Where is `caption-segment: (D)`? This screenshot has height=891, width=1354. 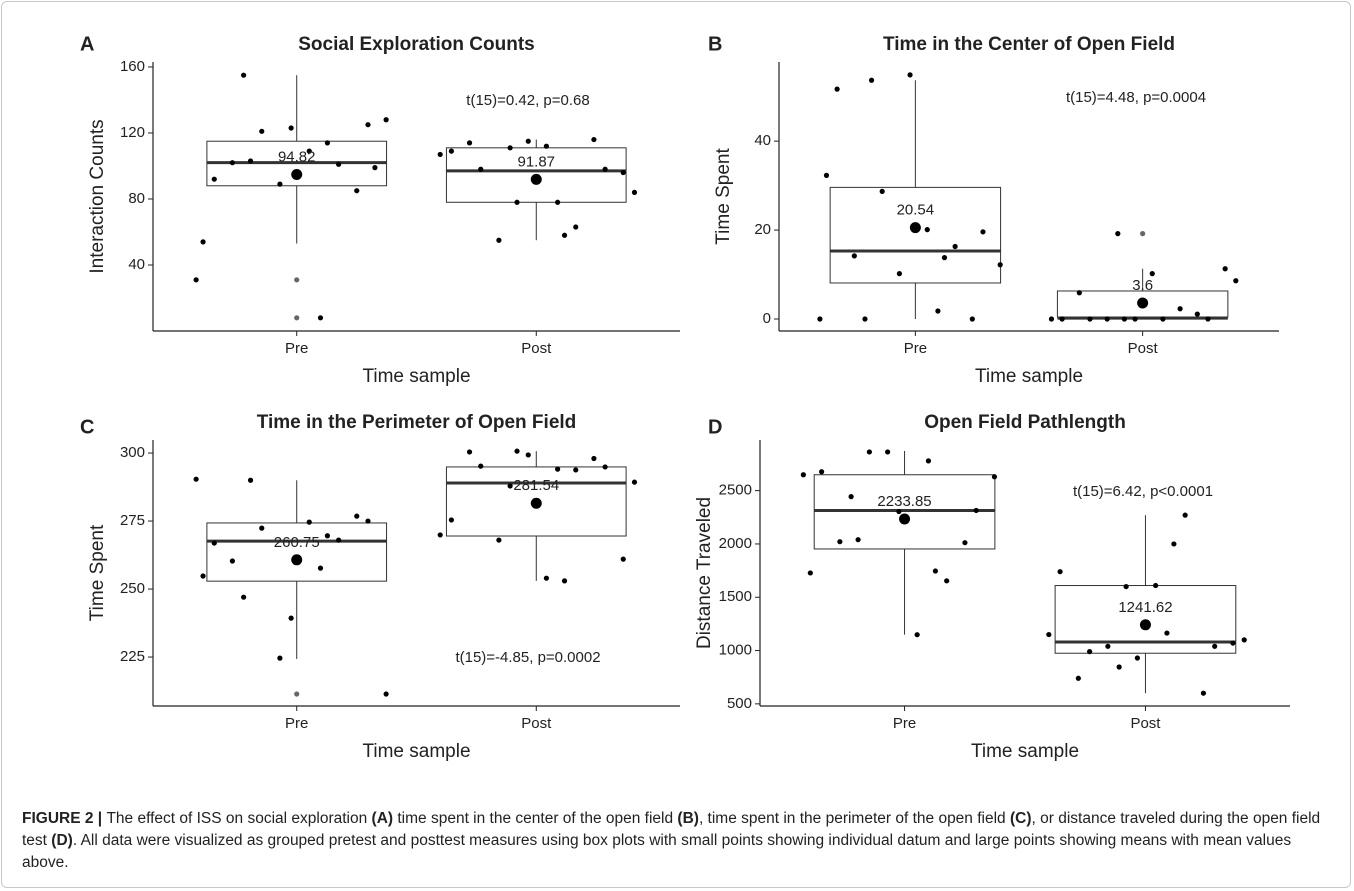 caption-segment: (D) is located at coordinates (62, 840).